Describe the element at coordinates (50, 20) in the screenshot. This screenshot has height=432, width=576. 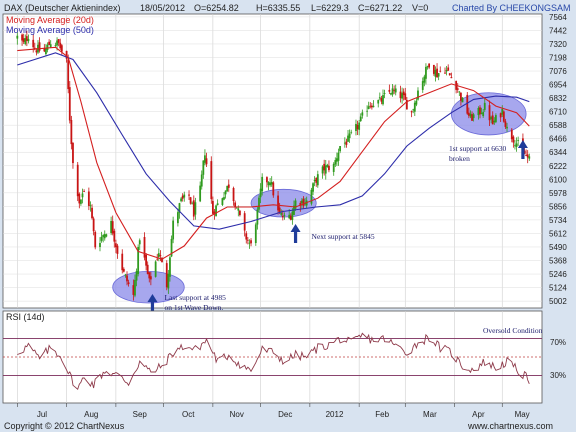
I see `legend-ma20: Moving Average (20d)` at that location.